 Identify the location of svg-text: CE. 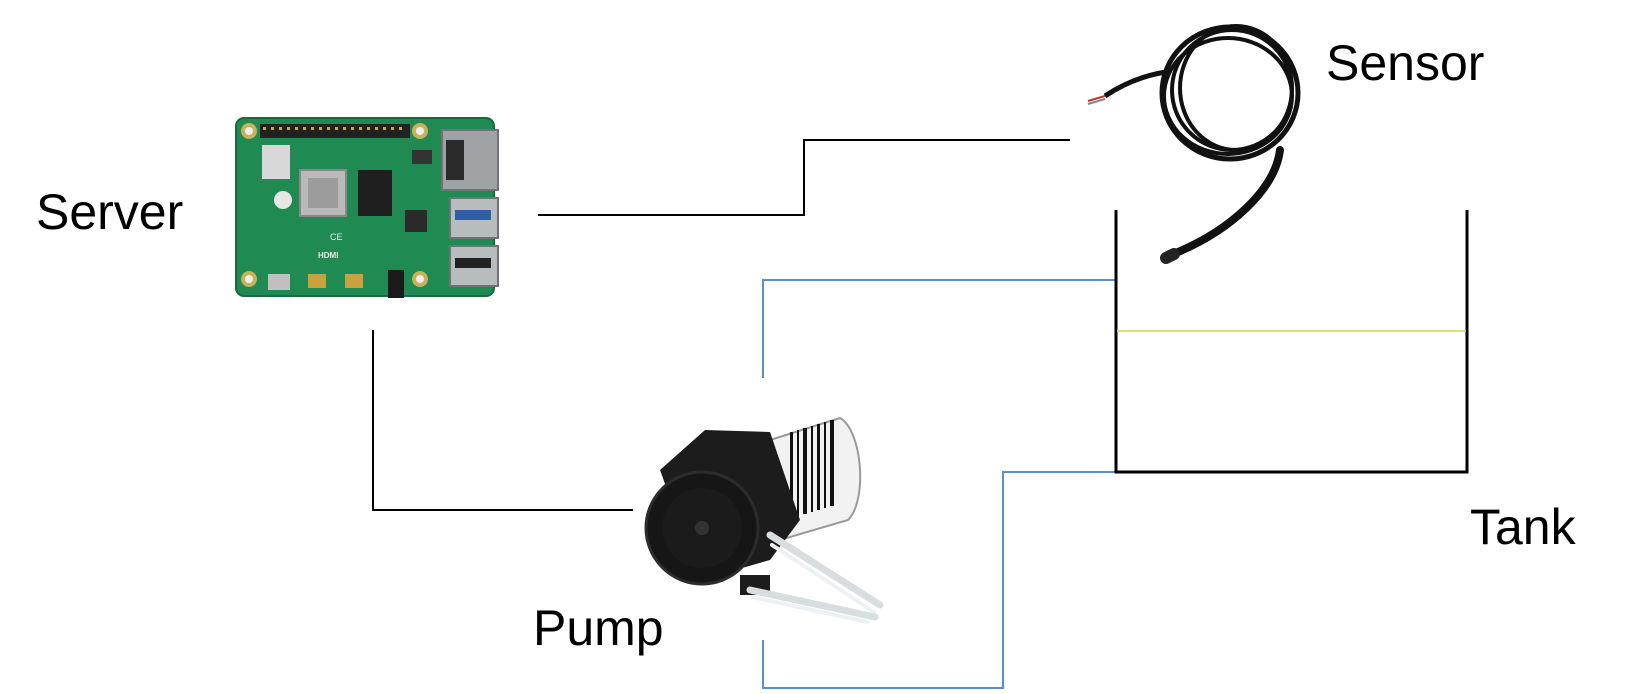
(336, 237).